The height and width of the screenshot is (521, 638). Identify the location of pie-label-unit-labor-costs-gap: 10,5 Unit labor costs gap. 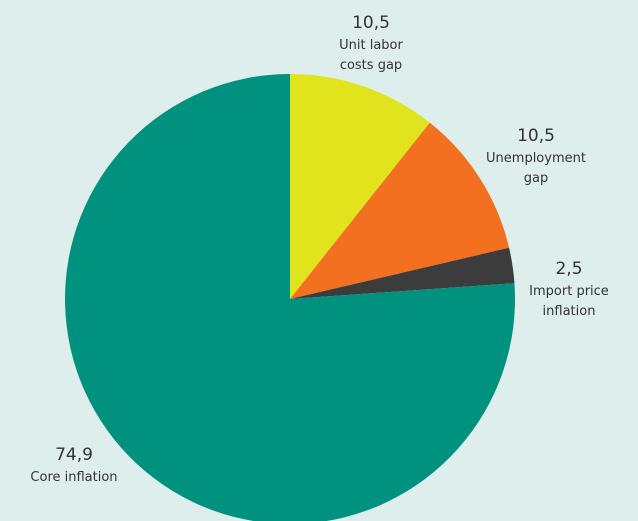
(371, 43).